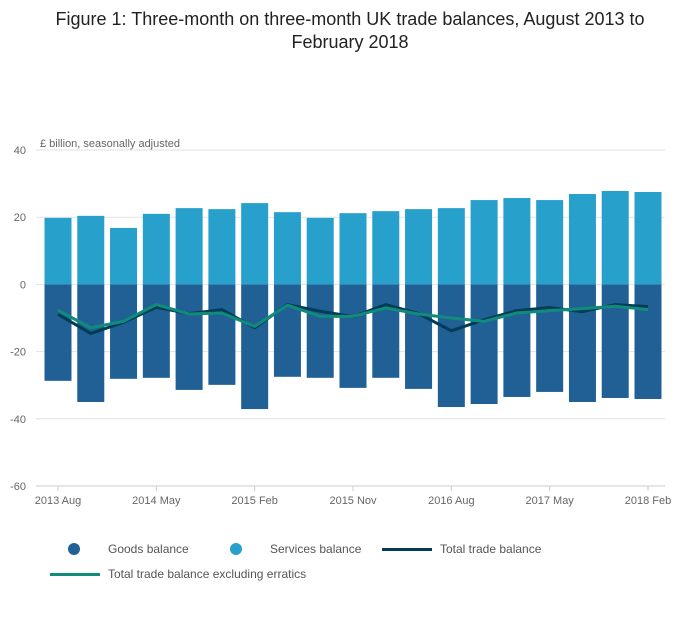 The height and width of the screenshot is (635, 700). I want to click on legend-label: Total trade balance excluding erratics, so click(207, 574).